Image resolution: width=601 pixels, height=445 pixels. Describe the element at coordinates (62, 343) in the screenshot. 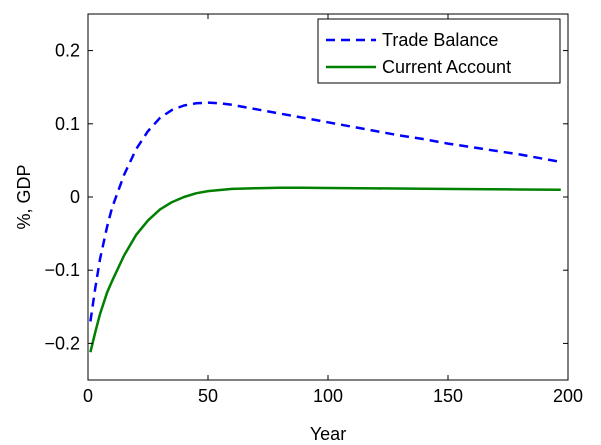

I see `y-tick-label: −0.2` at that location.